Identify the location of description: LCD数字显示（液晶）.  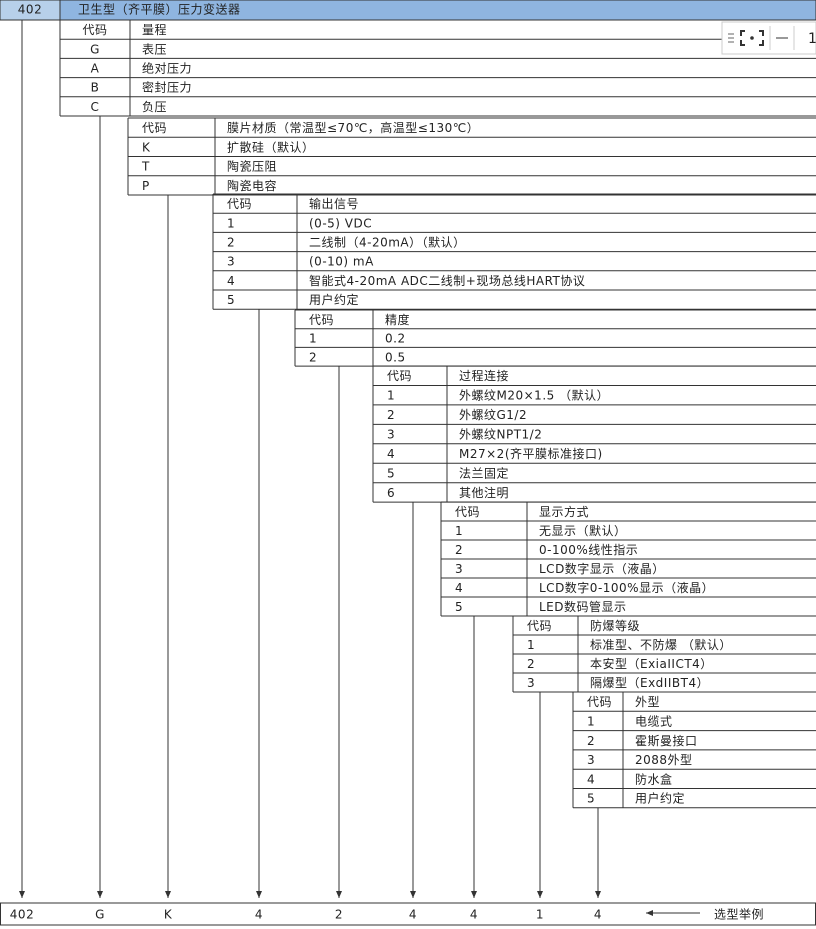
(602, 568).